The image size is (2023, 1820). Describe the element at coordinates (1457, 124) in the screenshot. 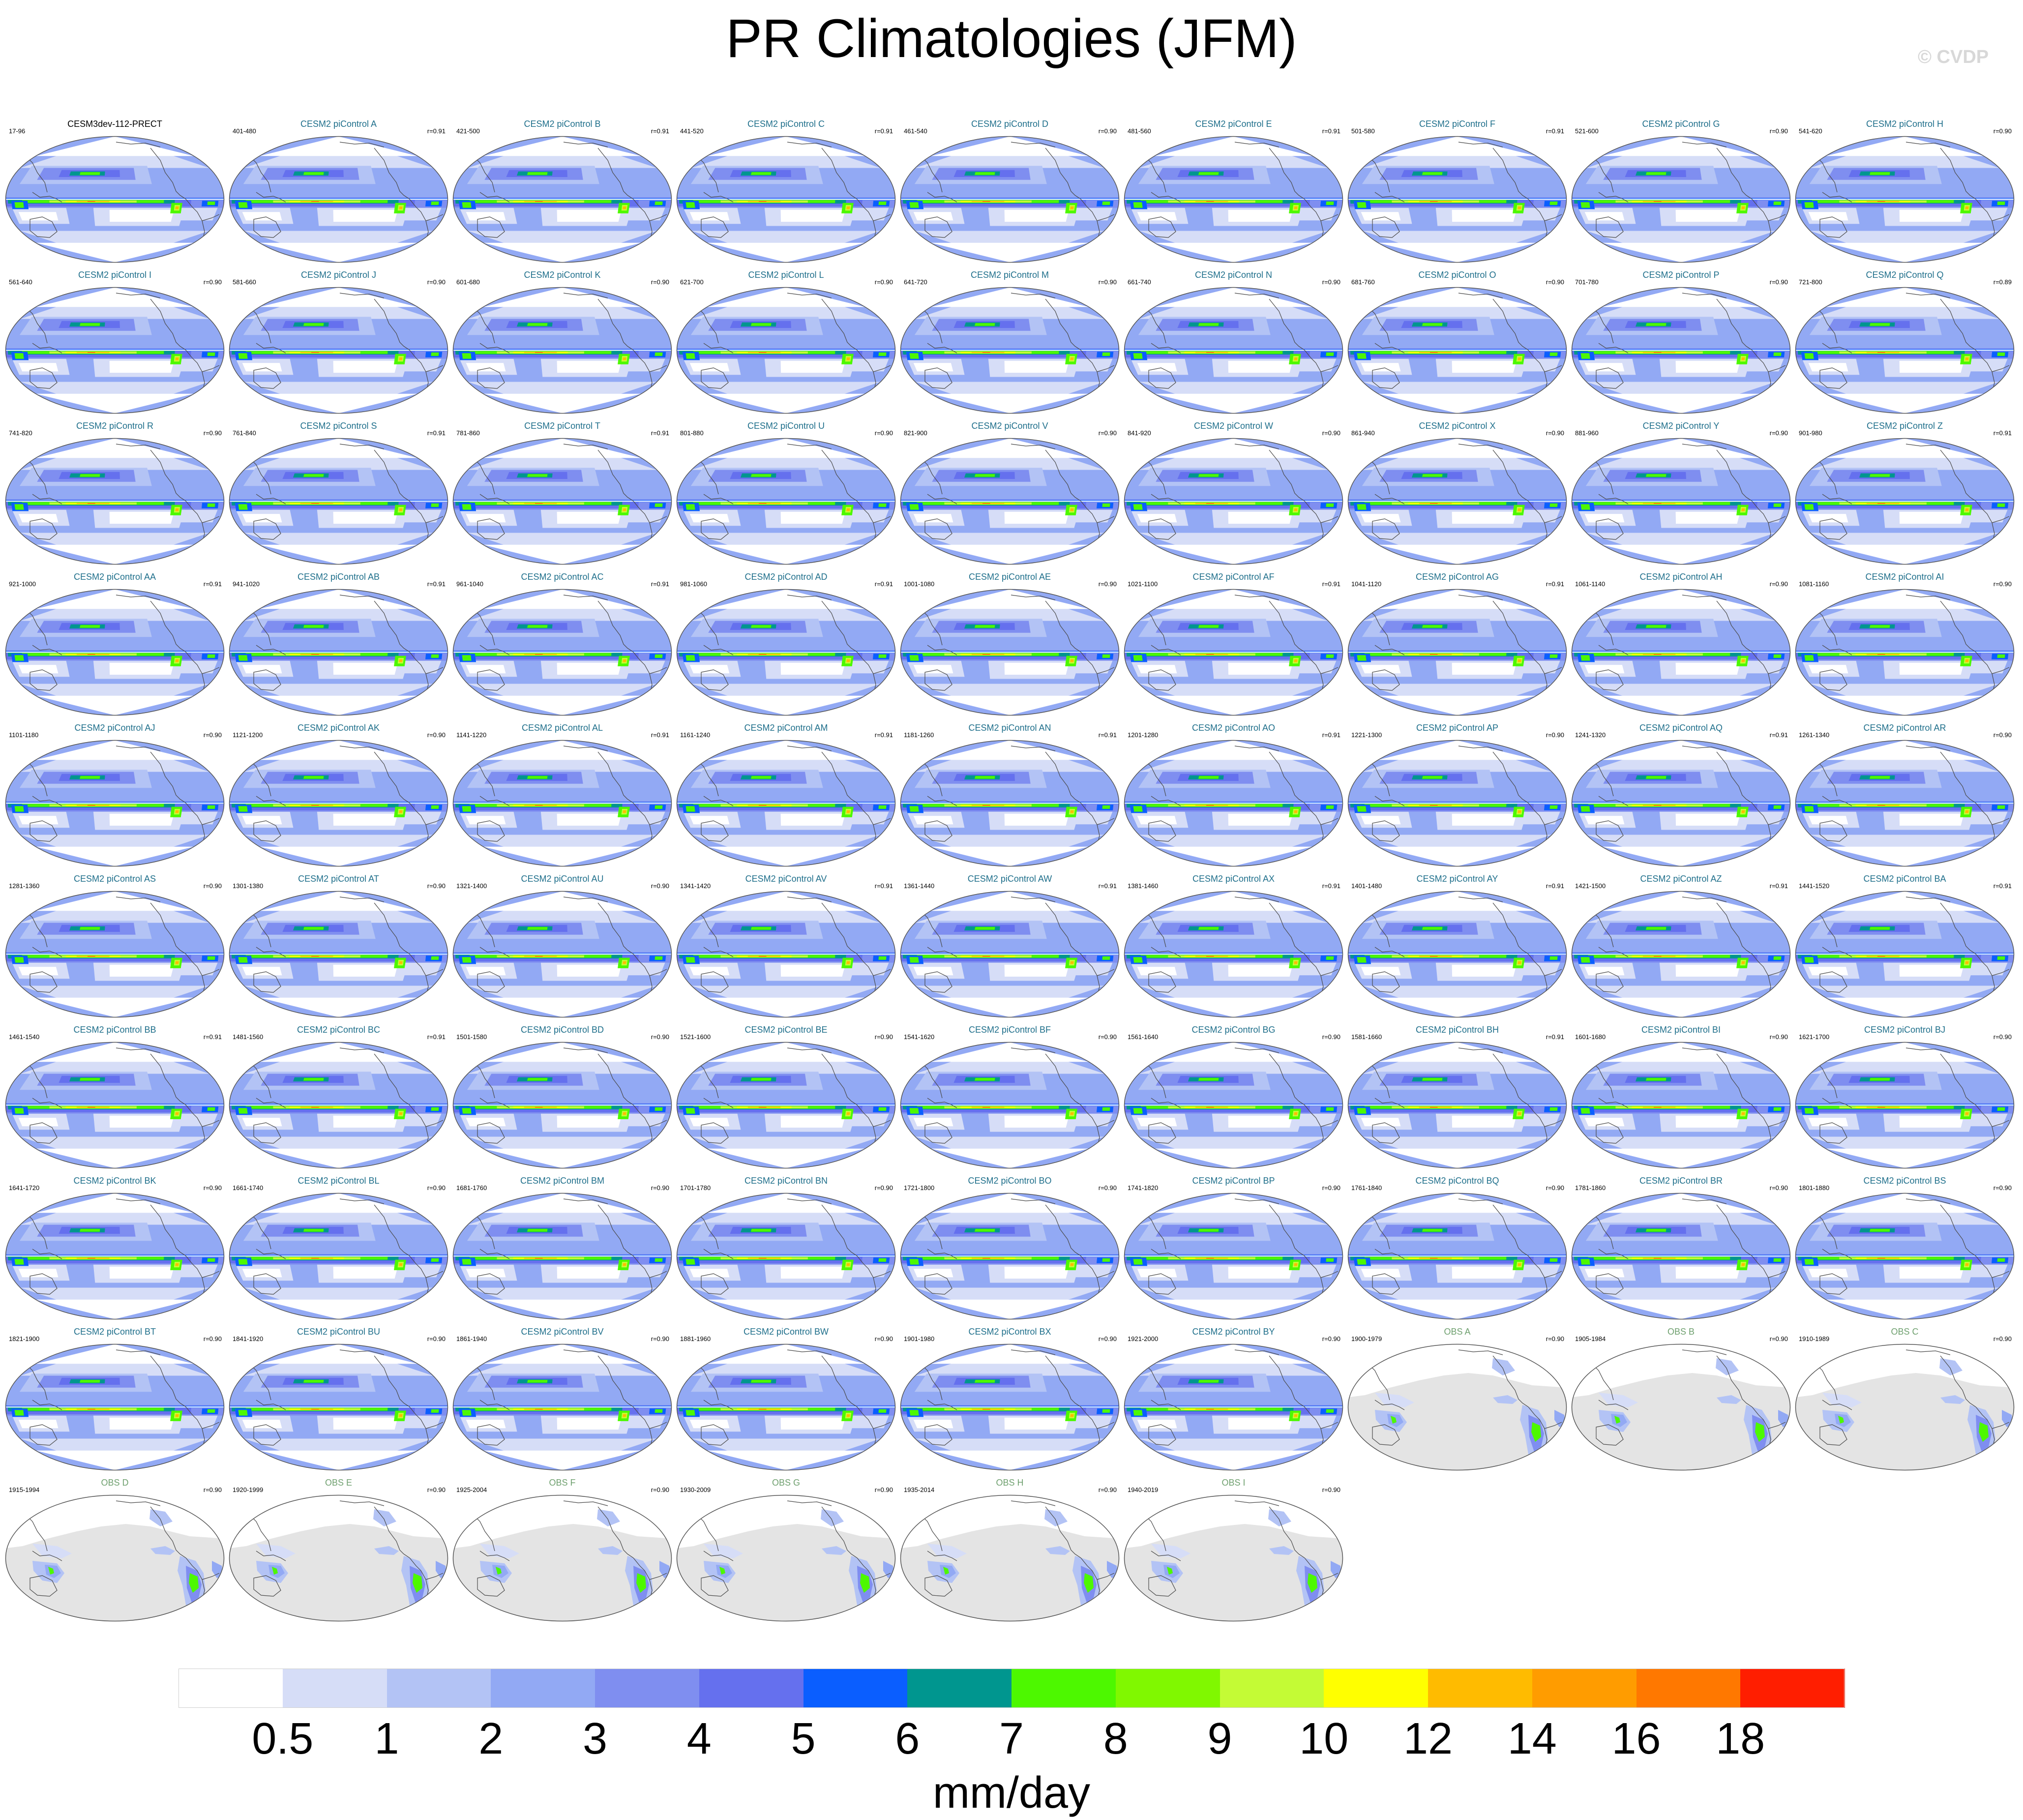

I see `panel-title: CESM2 piControl F` at that location.